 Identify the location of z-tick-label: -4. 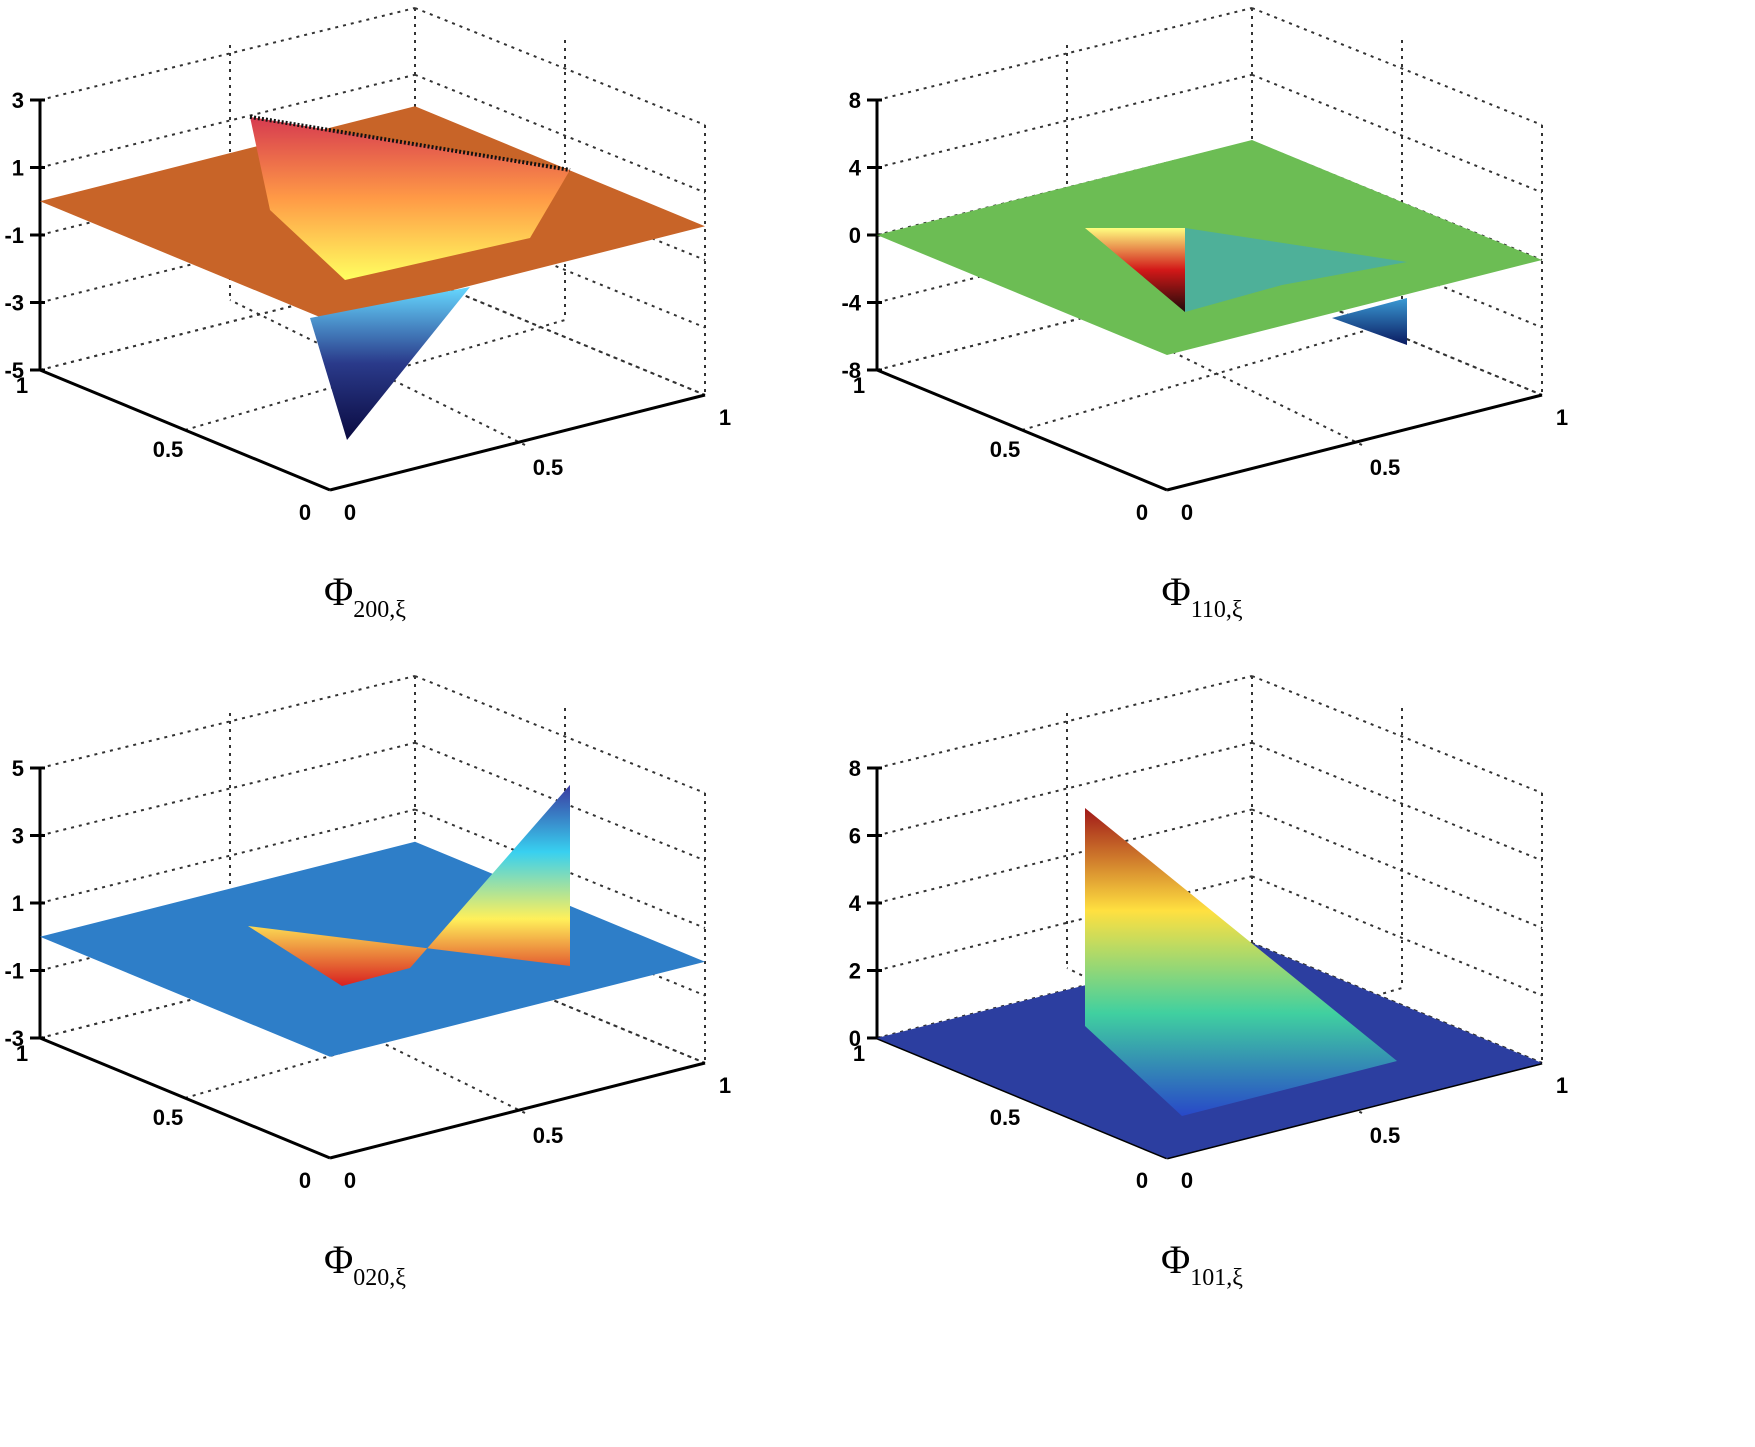
(851, 303).